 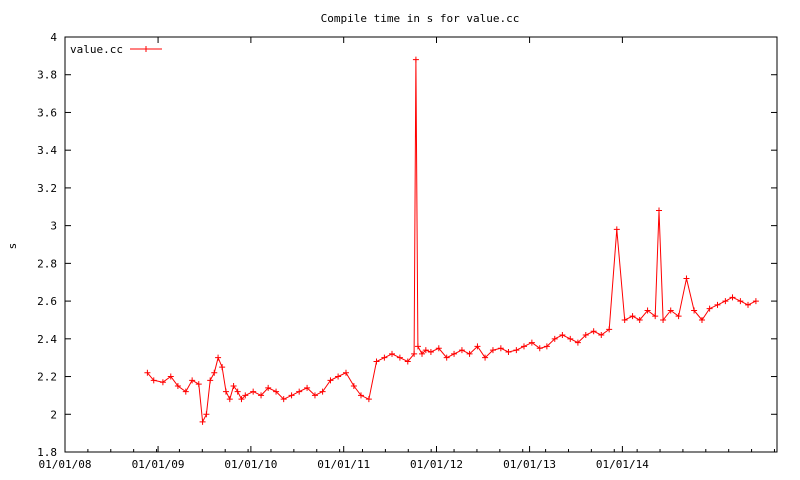 I want to click on x-tick-label: 01/01/09, so click(x=158, y=464).